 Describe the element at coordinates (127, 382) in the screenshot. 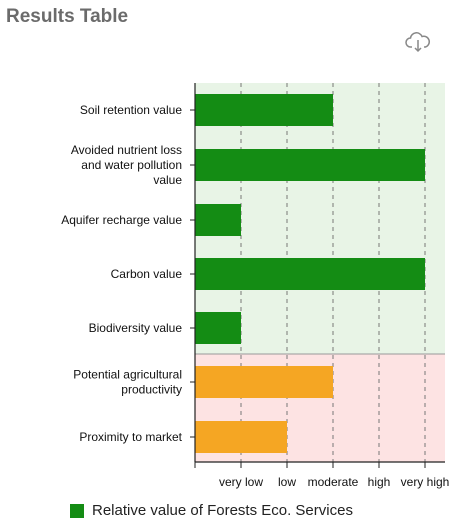

I see `category-label: Potential agricultural productivity` at that location.